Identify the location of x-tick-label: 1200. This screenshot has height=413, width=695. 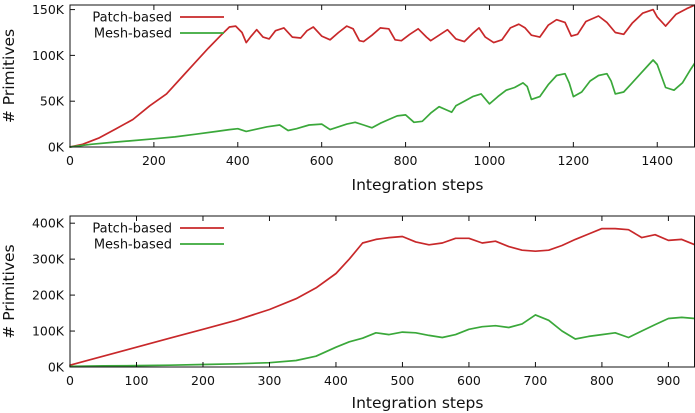
(573, 160).